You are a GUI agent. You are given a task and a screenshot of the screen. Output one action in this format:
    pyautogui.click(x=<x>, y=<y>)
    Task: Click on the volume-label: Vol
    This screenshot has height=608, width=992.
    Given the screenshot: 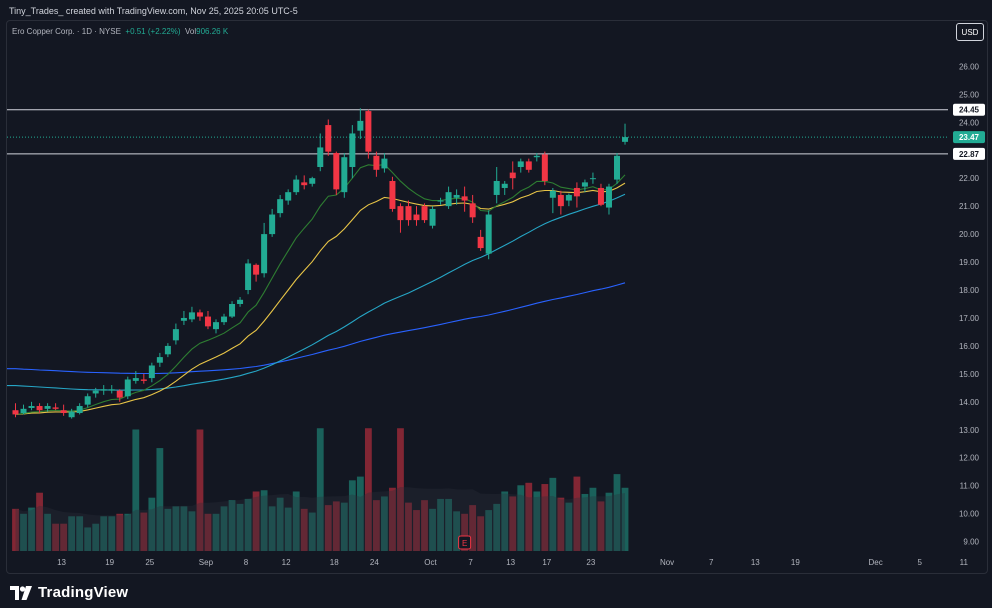 What is the action you would take?
    pyautogui.click(x=191, y=31)
    